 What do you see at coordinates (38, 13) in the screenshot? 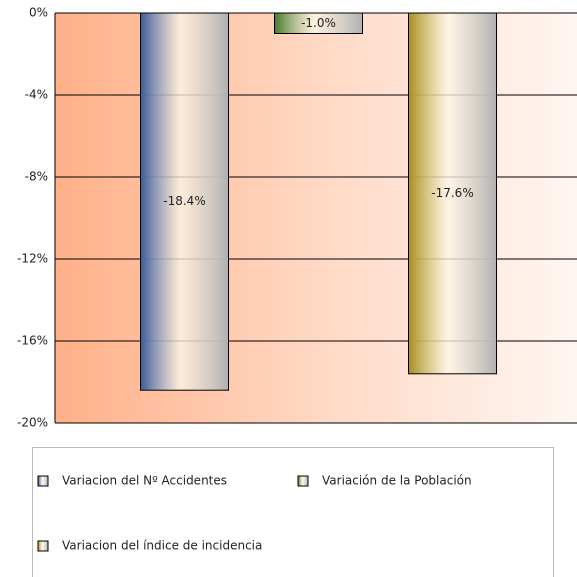
I see `y-tick-label: 0%` at bounding box center [38, 13].